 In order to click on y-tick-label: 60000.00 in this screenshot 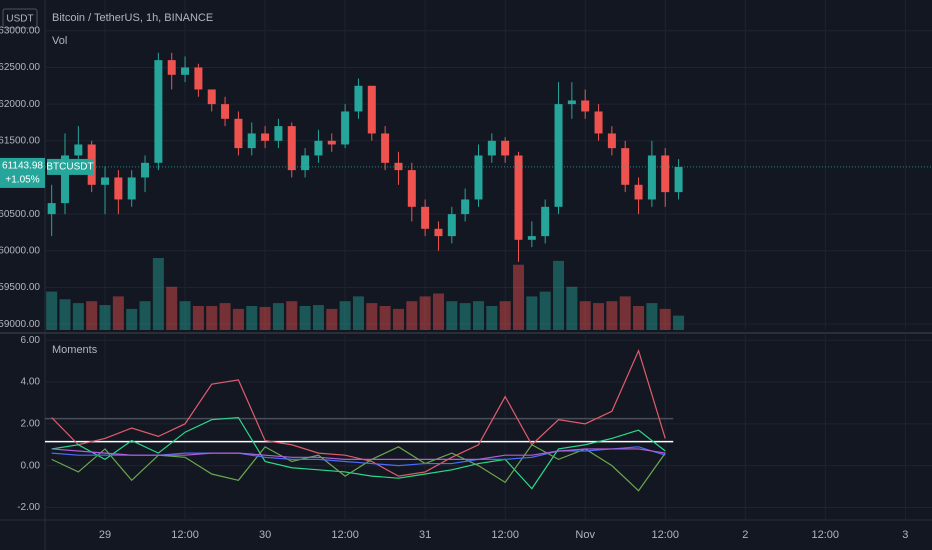, I will do `click(20, 250)`.